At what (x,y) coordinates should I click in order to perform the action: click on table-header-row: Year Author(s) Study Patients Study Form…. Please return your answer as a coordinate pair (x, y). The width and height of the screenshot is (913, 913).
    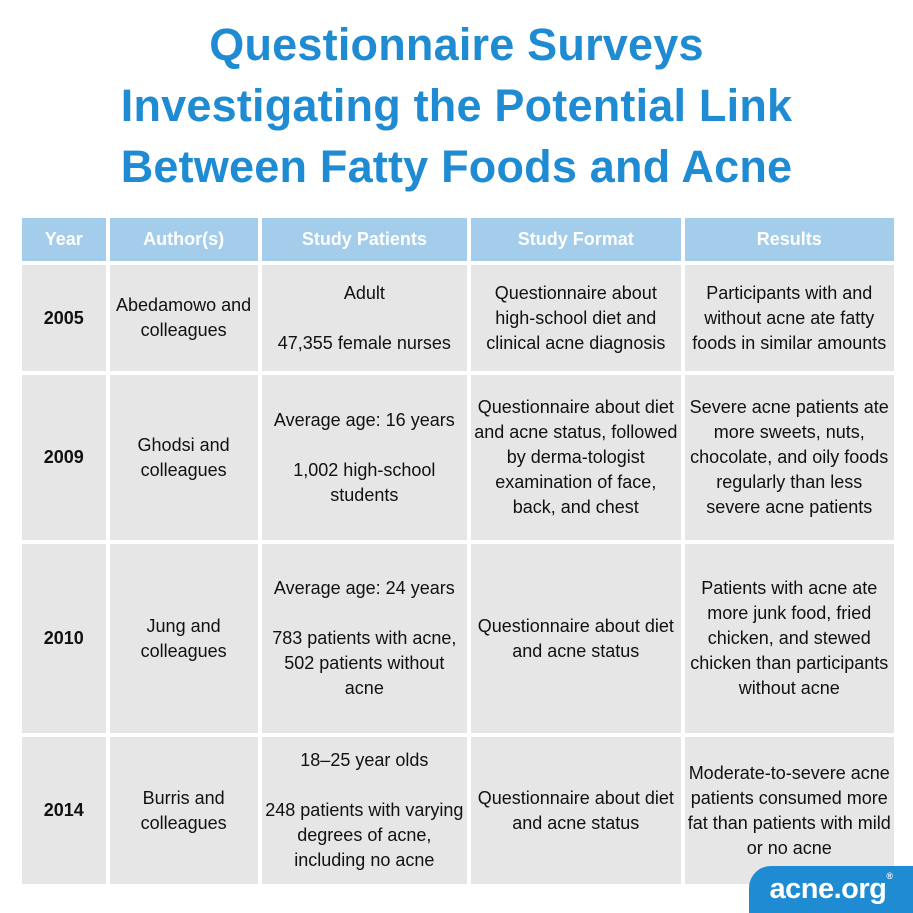
    Looking at the image, I should click on (458, 239).